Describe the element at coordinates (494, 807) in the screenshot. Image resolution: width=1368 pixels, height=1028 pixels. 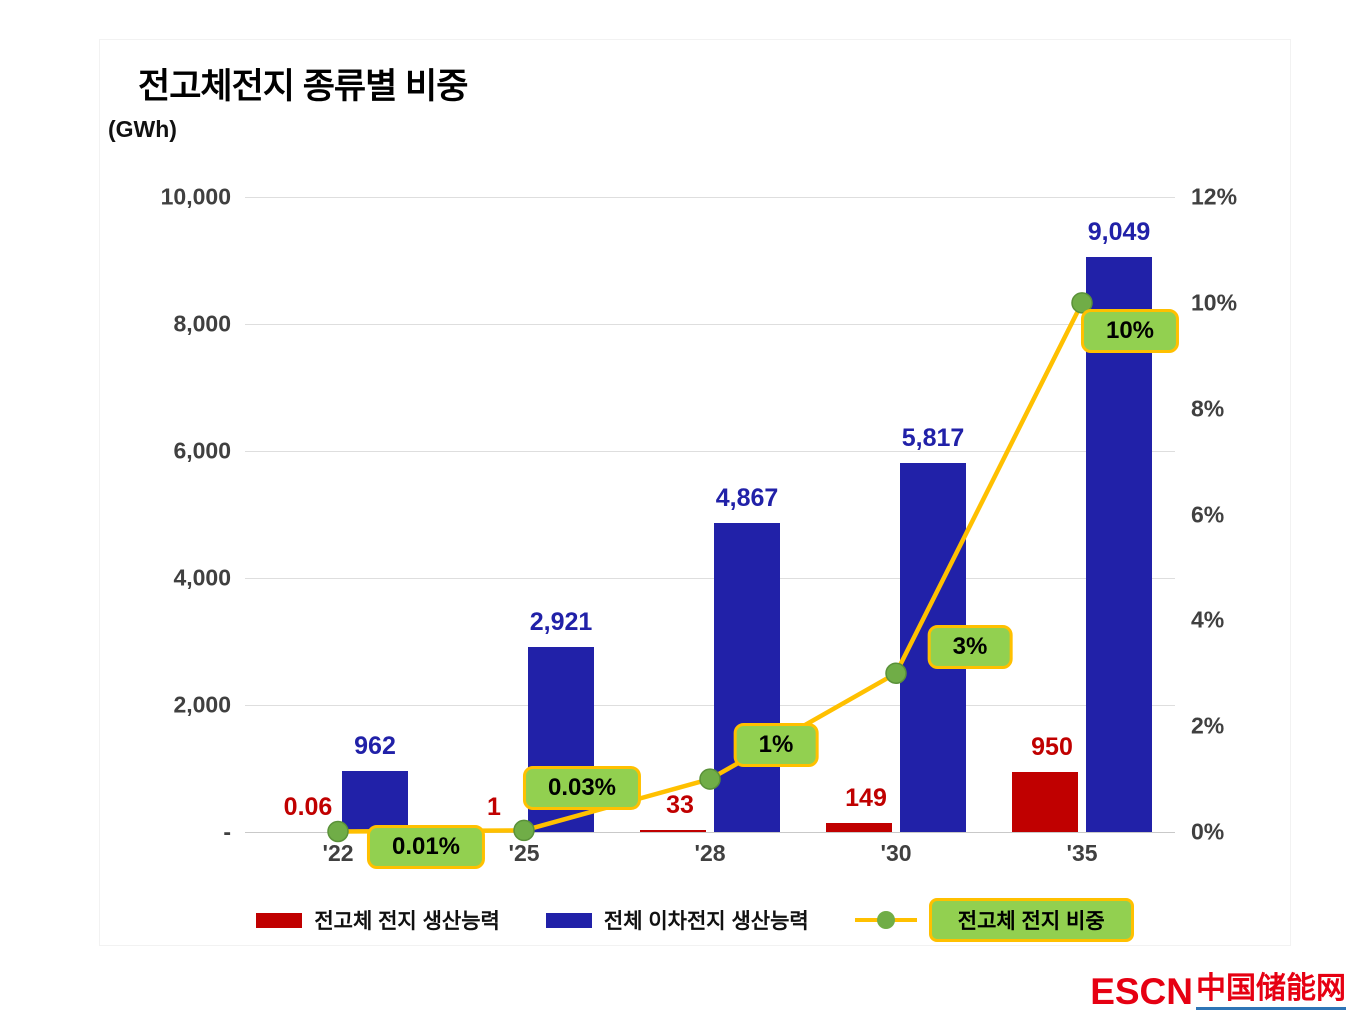
I see `bar-value-label-solid-state: 1` at that location.